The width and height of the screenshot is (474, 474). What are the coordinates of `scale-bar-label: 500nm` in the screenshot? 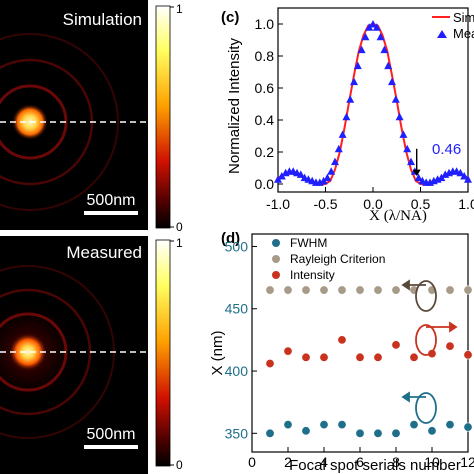 It's located at (111, 434).